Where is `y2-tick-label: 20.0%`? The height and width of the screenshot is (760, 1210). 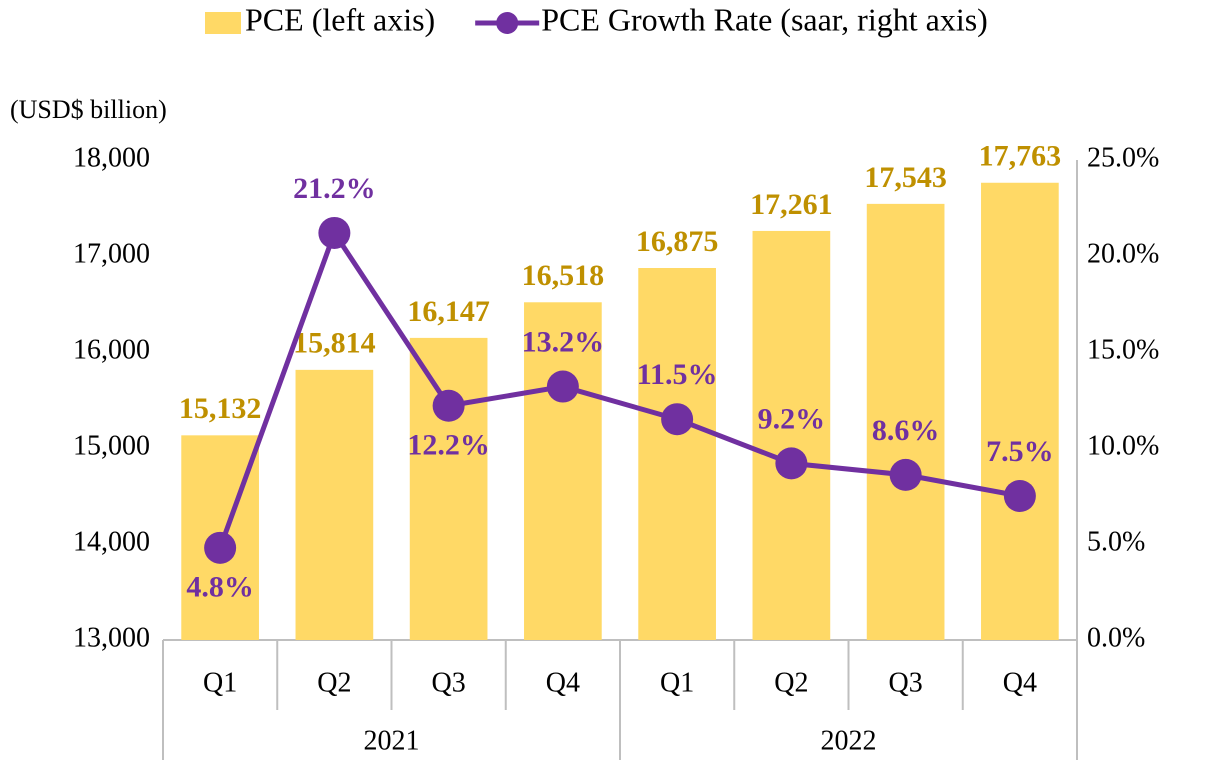
y2-tick-label: 20.0% is located at coordinates (1123, 253).